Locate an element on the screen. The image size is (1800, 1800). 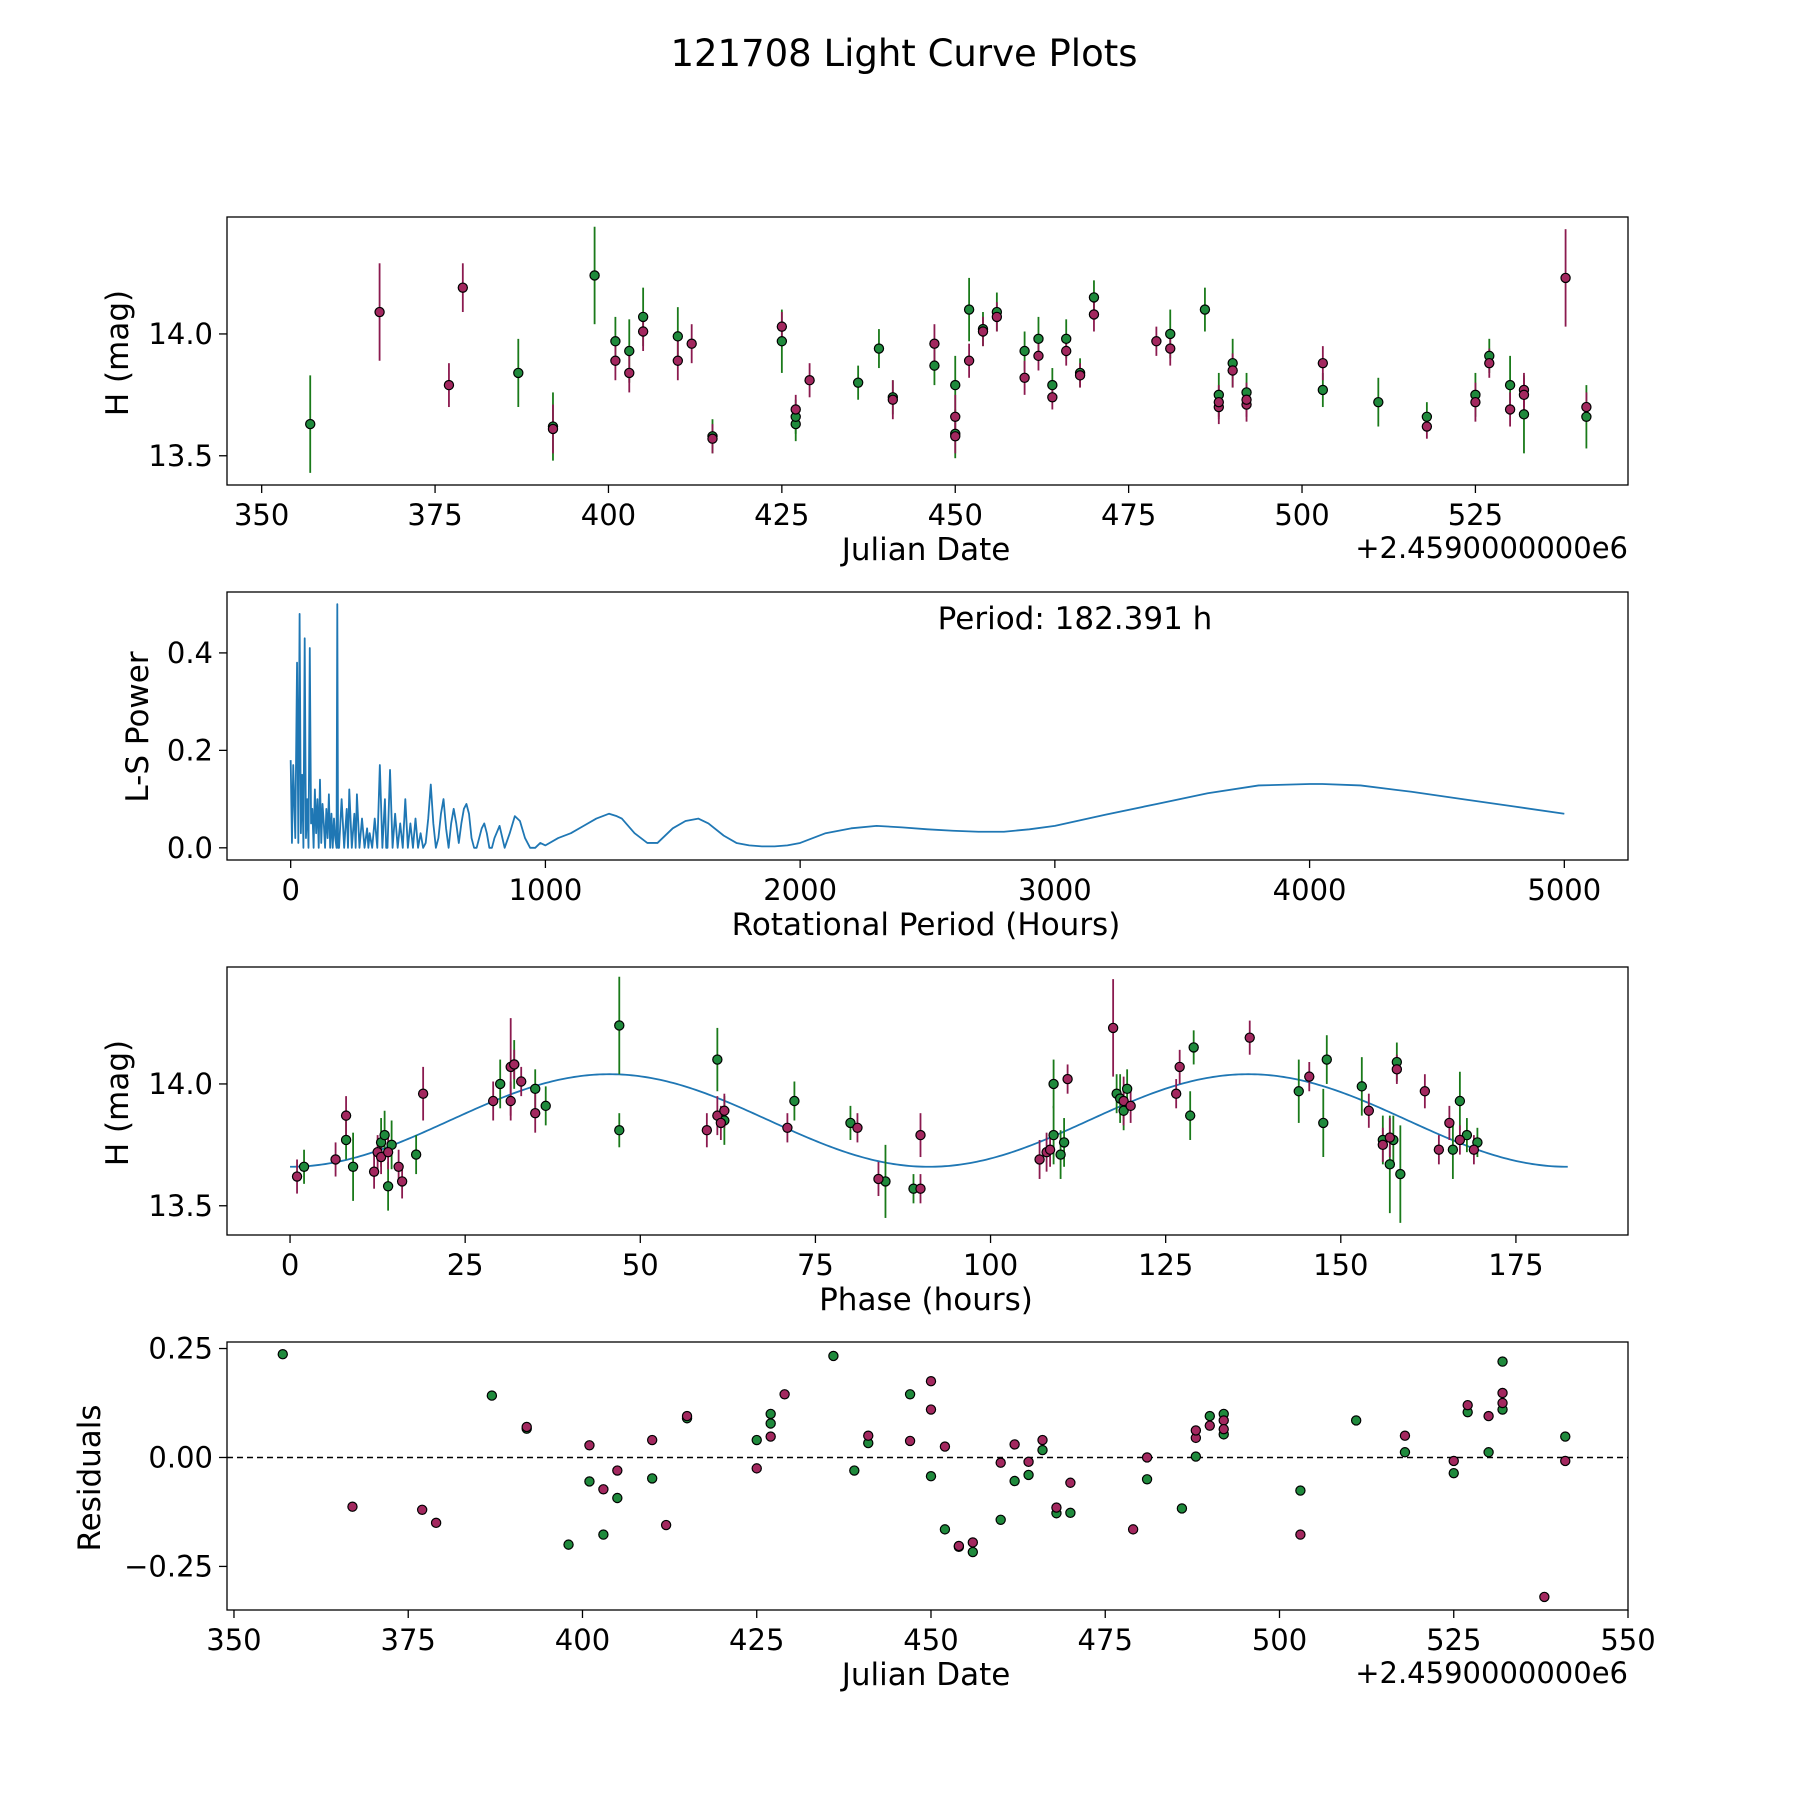
periodogram-xlabel: Rotational Period (Hours) is located at coordinates (926, 925).